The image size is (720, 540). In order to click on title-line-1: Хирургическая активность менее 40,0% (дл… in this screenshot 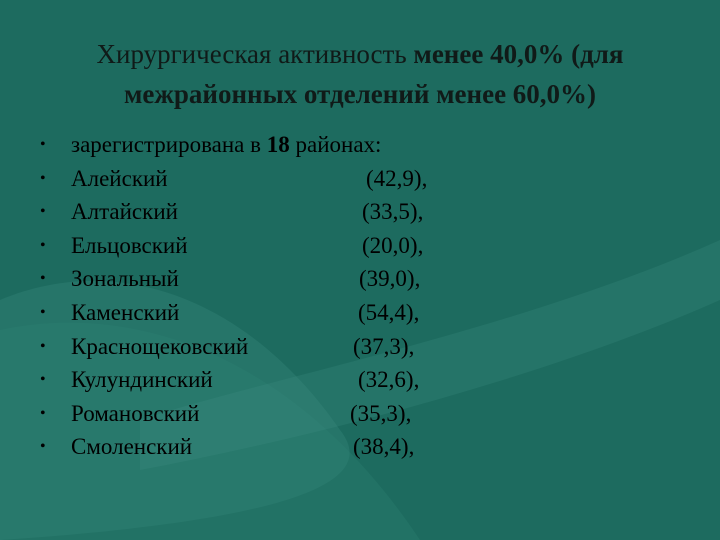, I will do `click(360, 54)`.